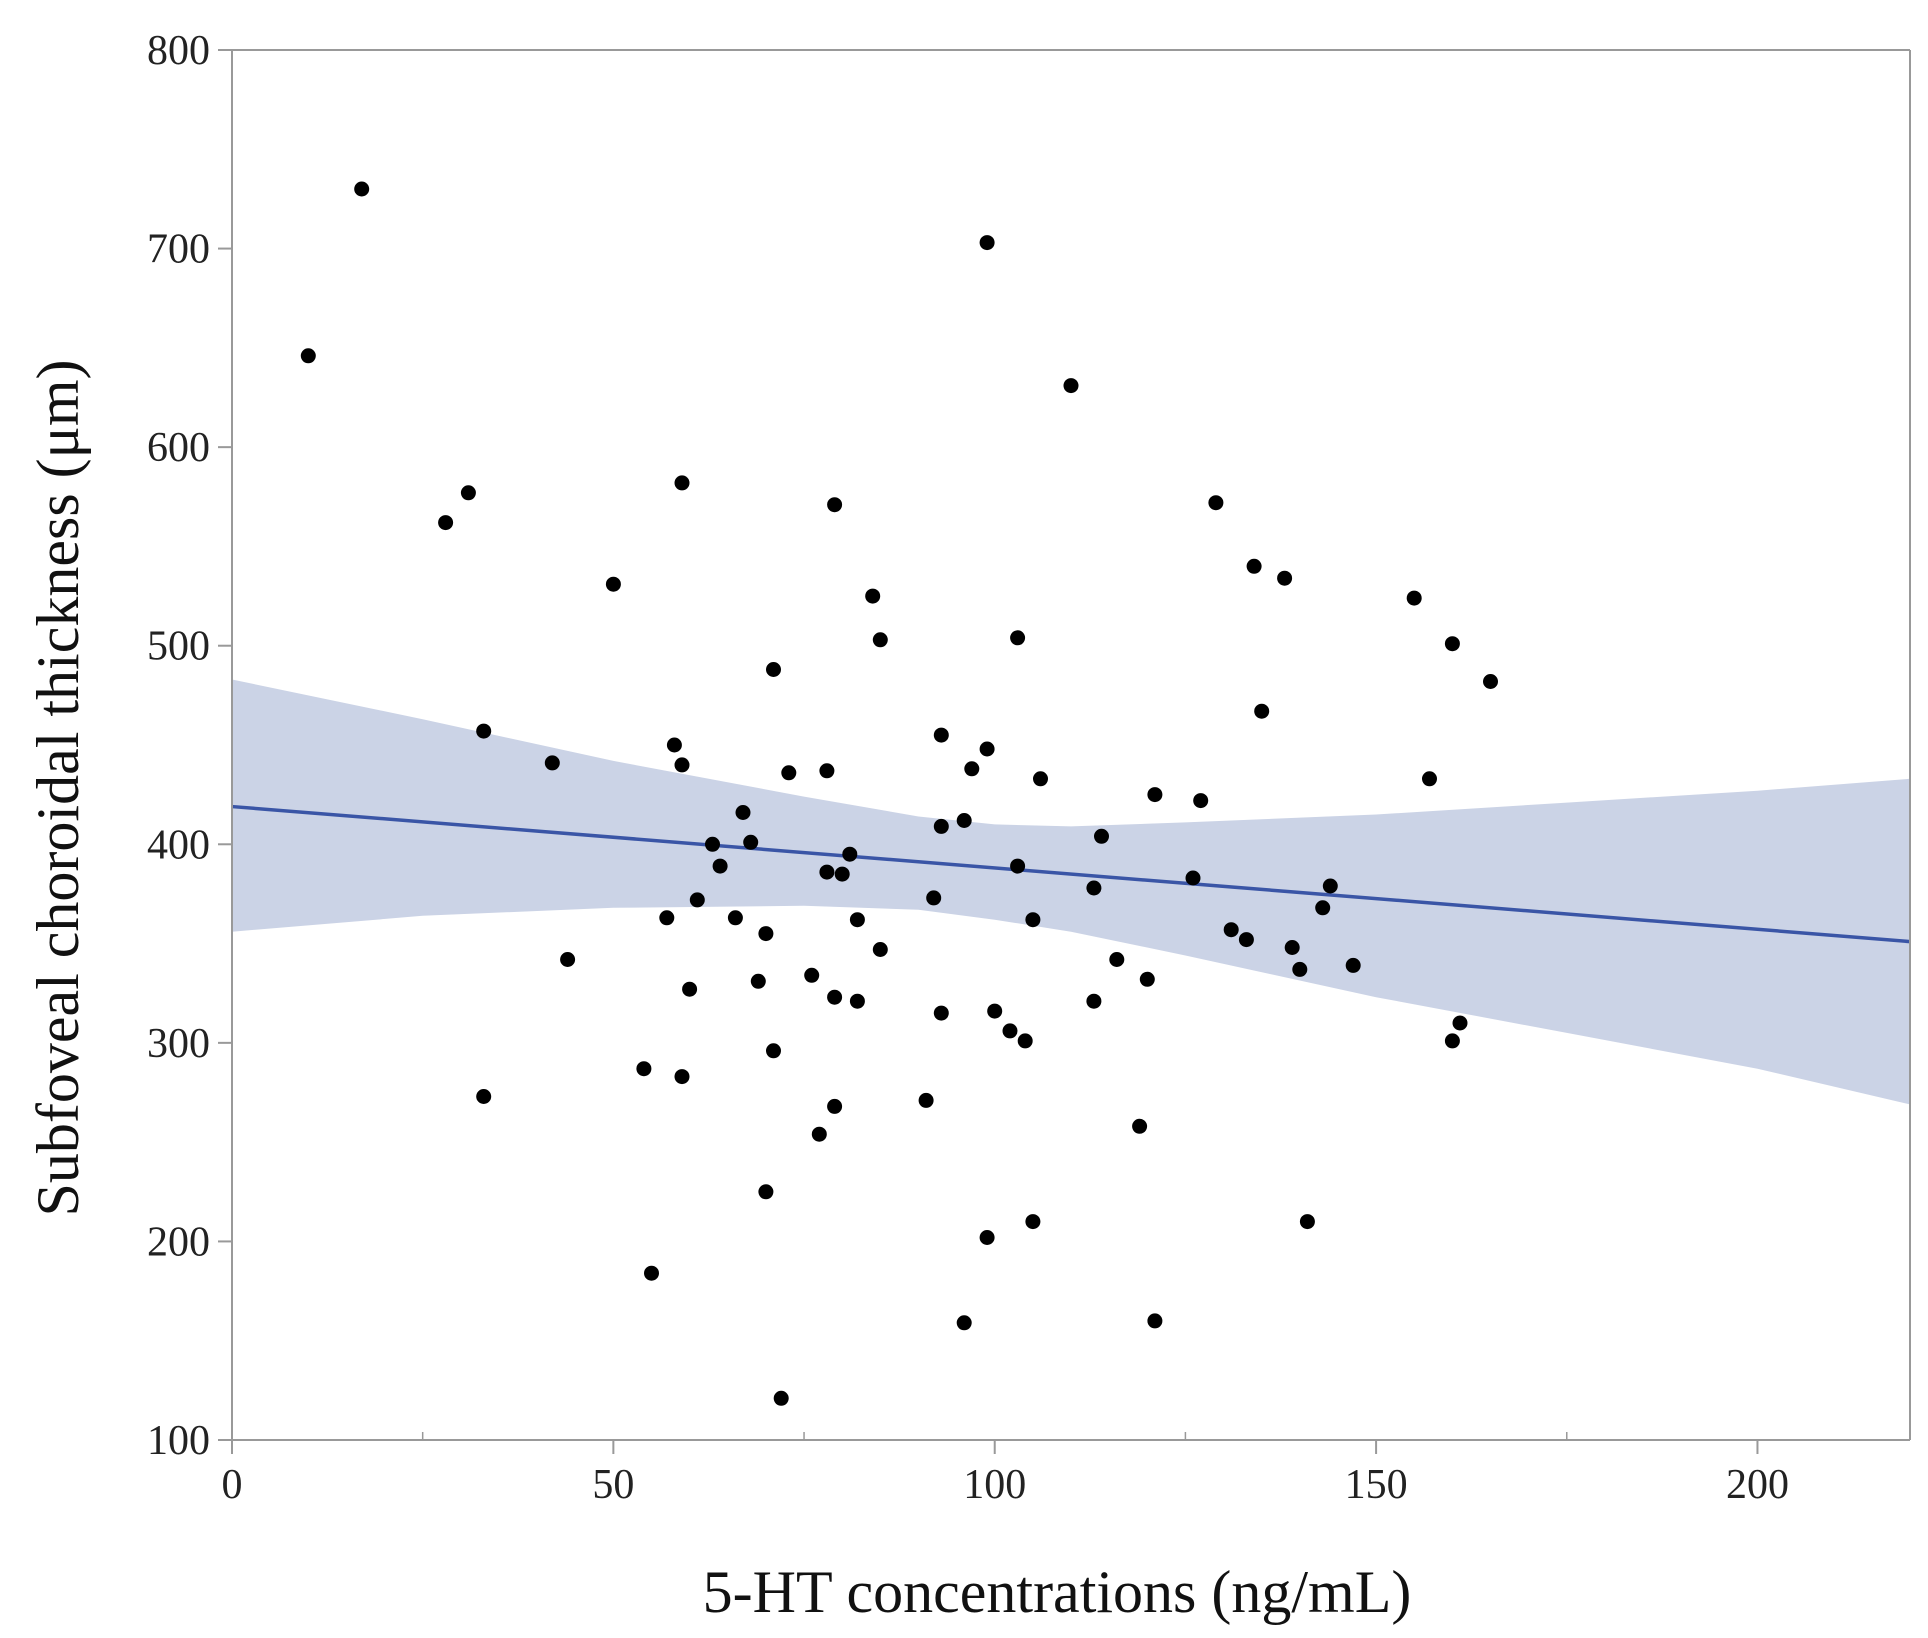  Describe the element at coordinates (178, 1441) in the screenshot. I see `y-tick-label: 100` at that location.